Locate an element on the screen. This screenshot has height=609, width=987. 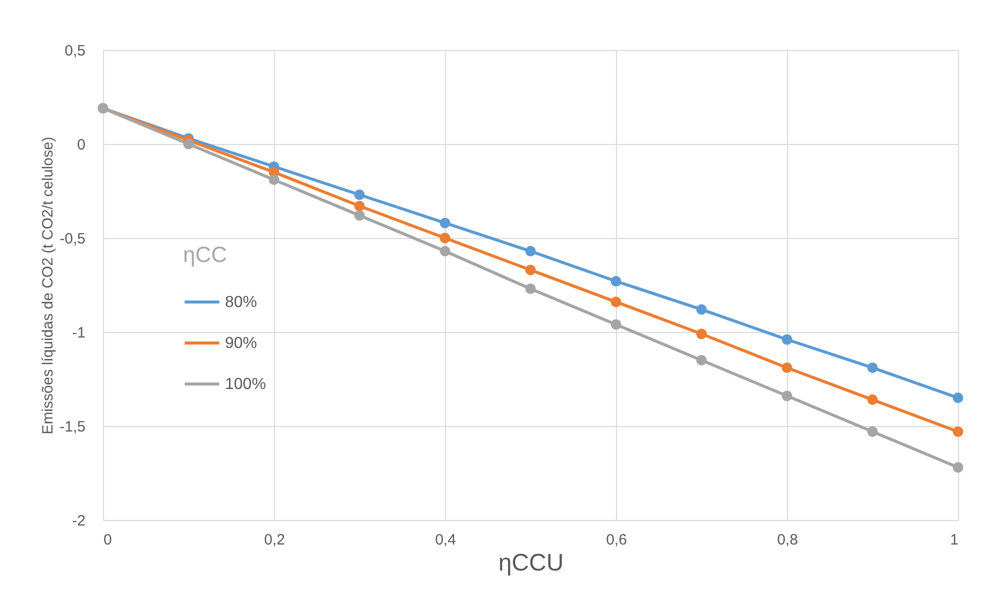
x-tick-label: 0,6 is located at coordinates (616, 540).